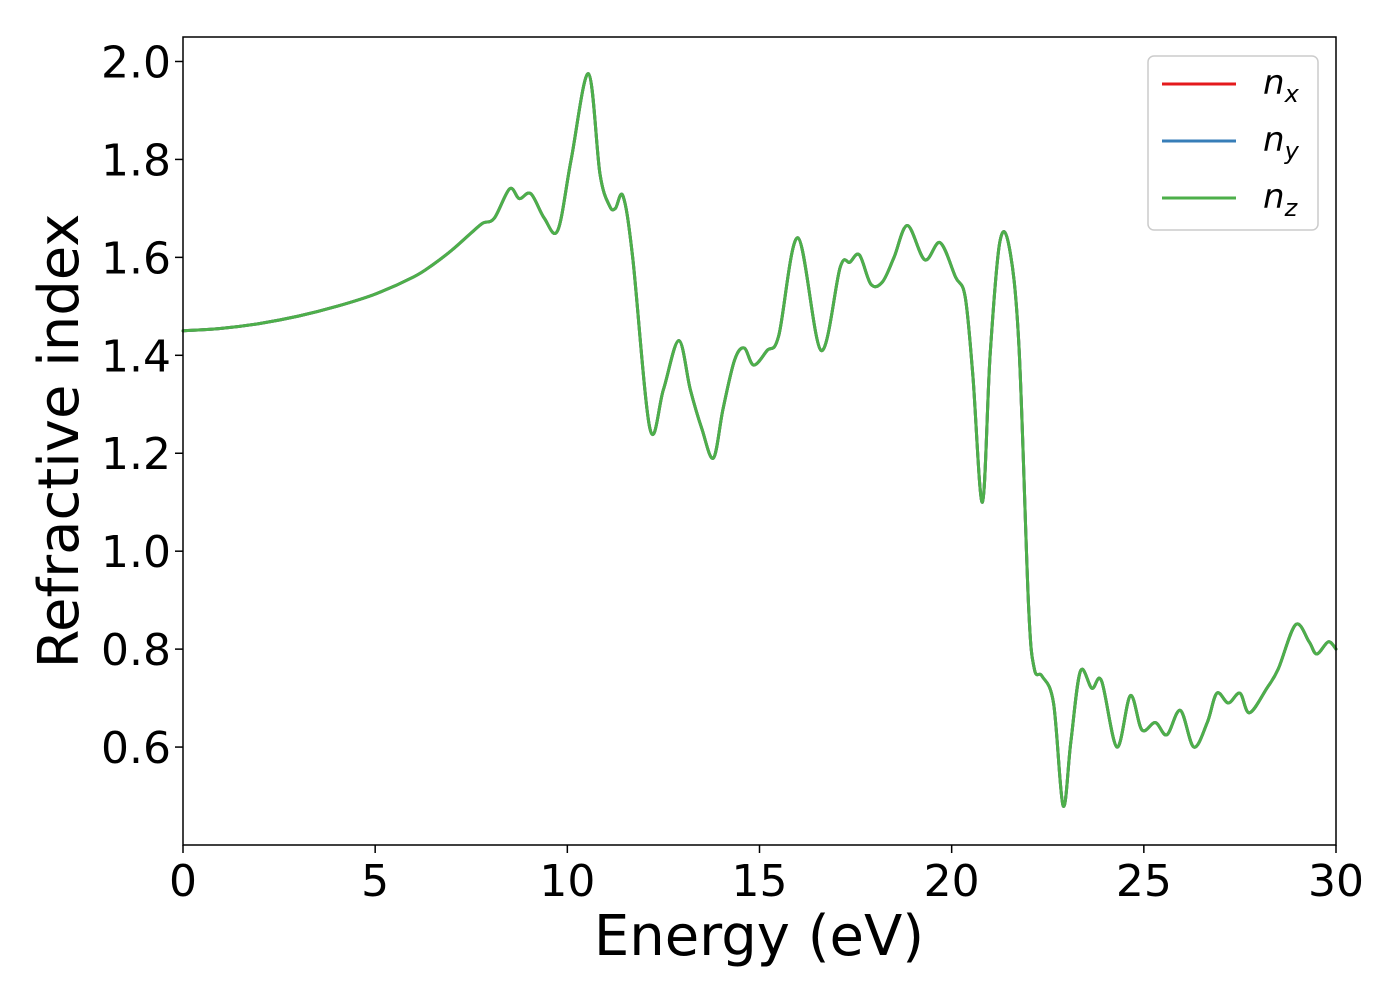 This screenshot has height=1000, width=1400. Describe the element at coordinates (136, 748) in the screenshot. I see `y-tick-label: 0.6` at that location.